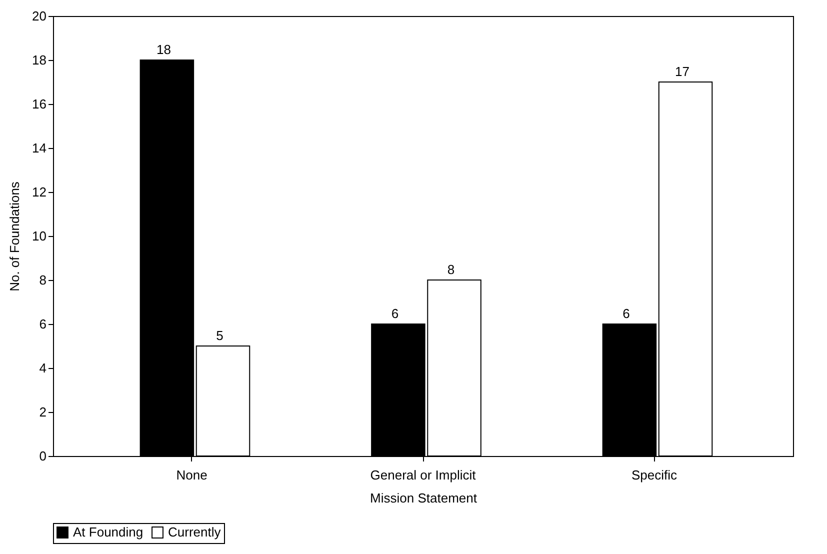 The image size is (827, 554). Describe the element at coordinates (42, 324) in the screenshot. I see `y-tick-label: 6` at that location.